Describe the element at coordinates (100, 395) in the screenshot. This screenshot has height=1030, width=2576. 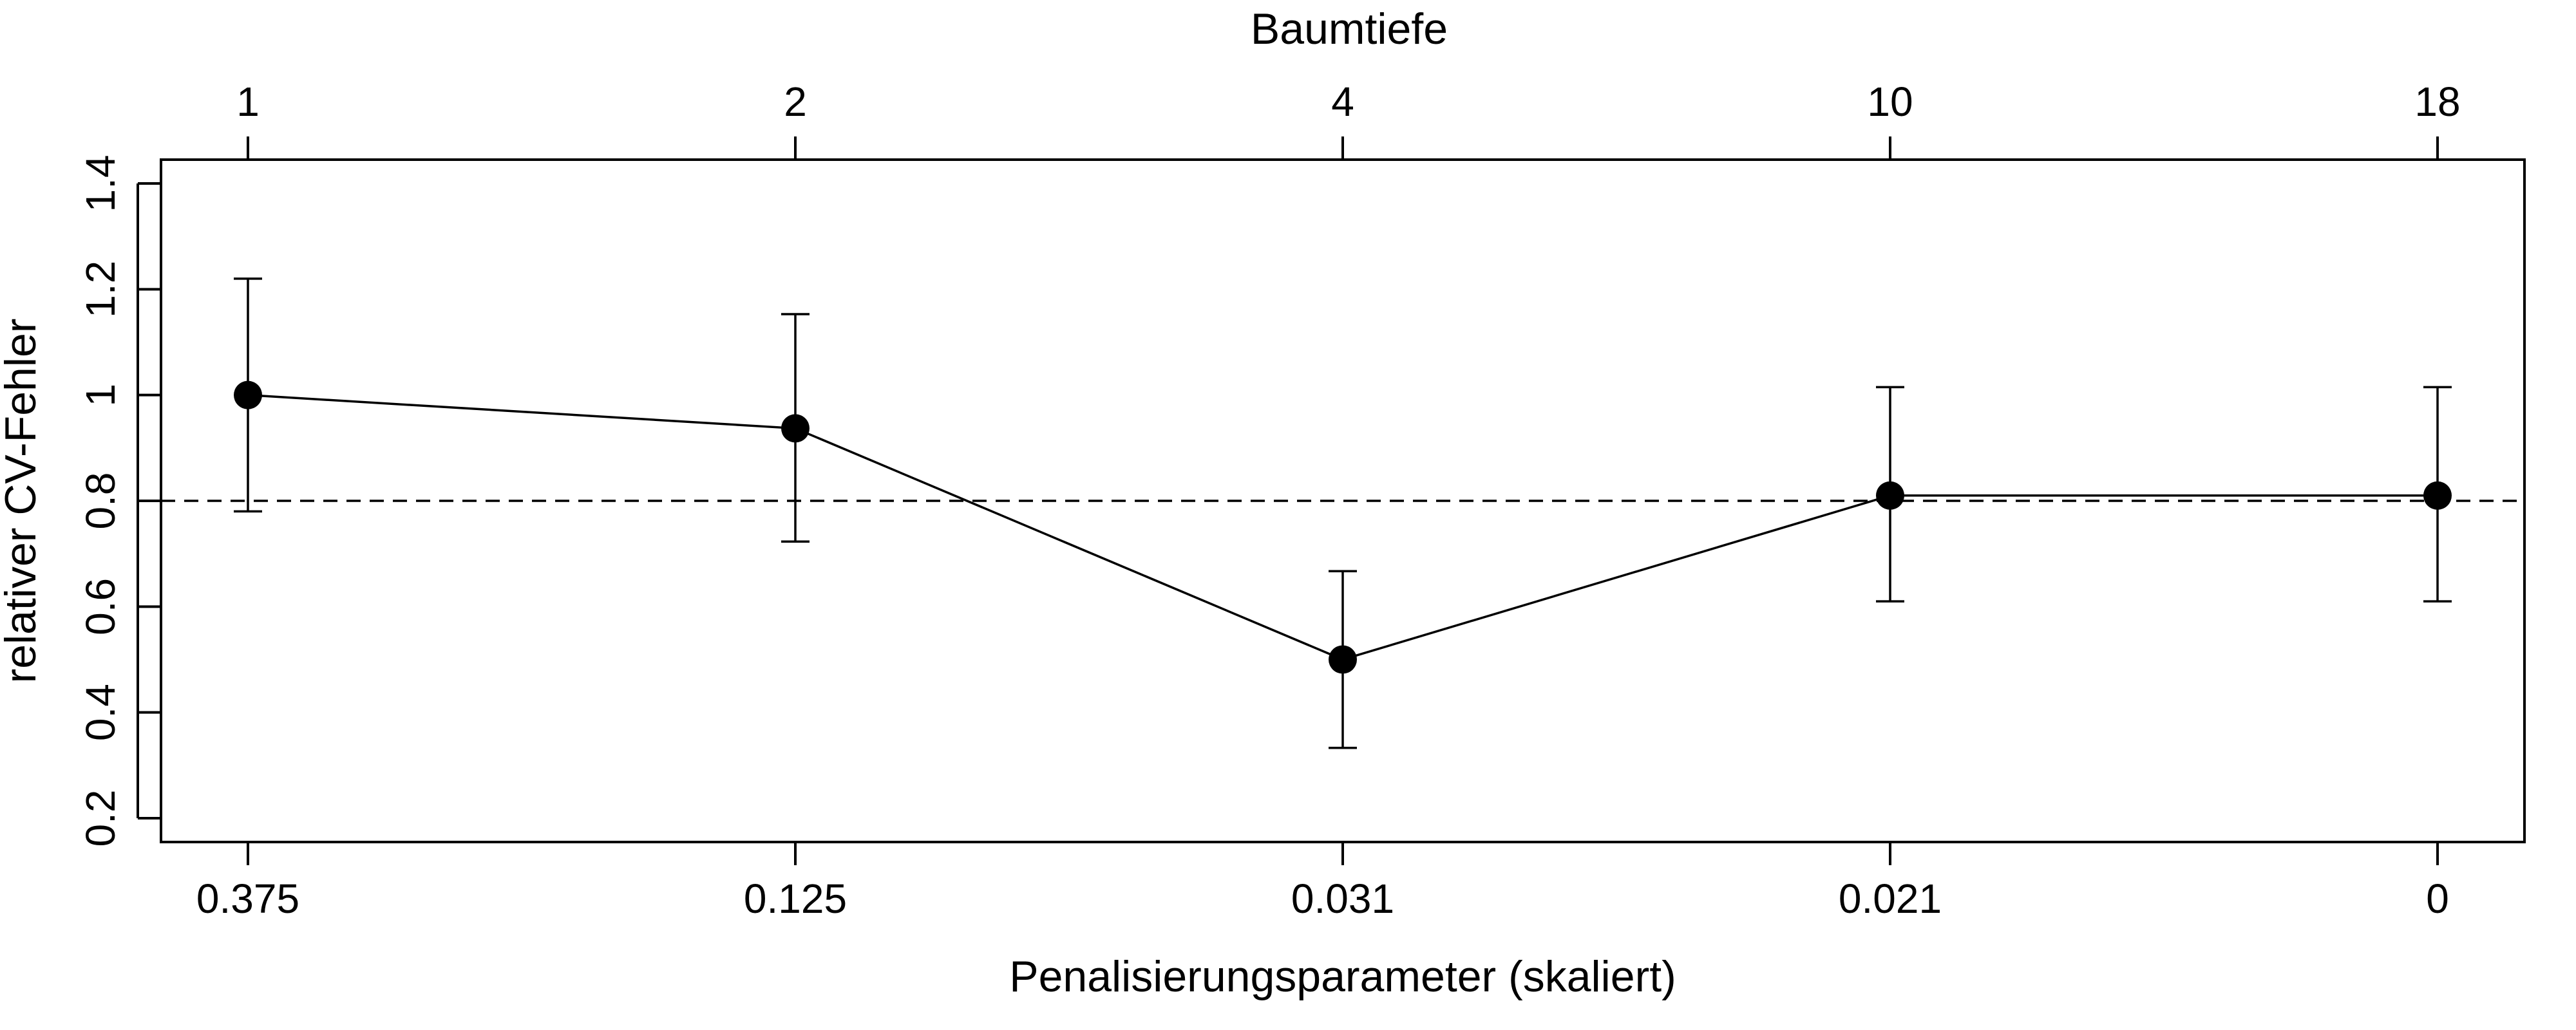
I see `y-tick-label: 1` at that location.